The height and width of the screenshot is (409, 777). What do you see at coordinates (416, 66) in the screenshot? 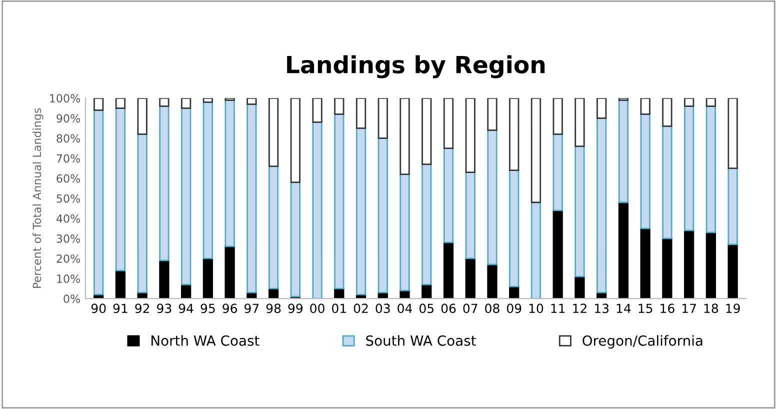
I see `chart-title: Landings by Region` at bounding box center [416, 66].